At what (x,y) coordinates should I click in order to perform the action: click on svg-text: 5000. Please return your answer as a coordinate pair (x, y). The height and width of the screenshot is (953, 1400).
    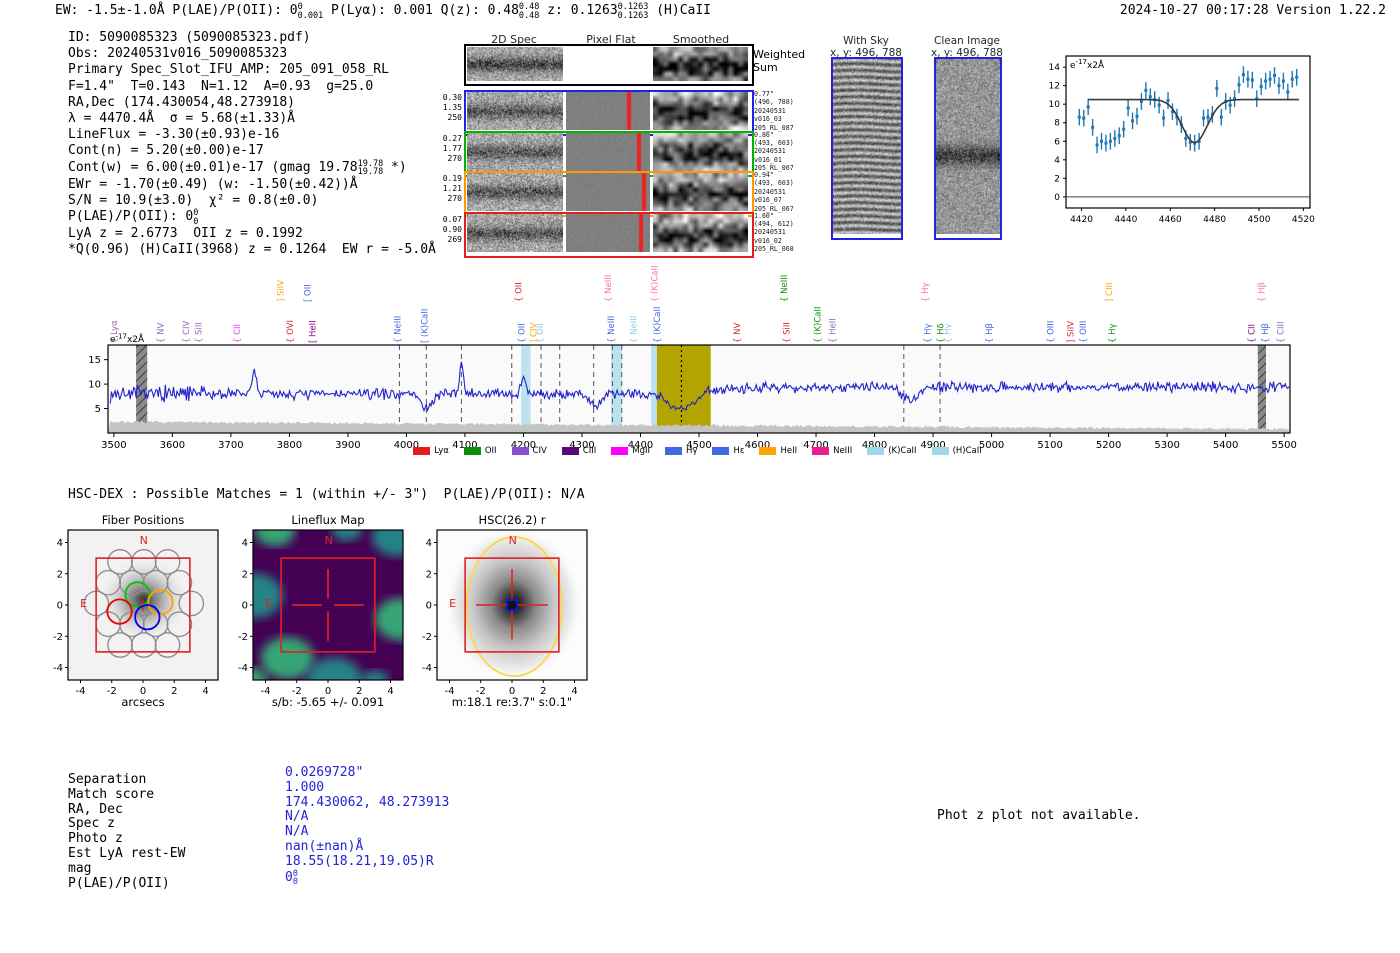
    Looking at the image, I should click on (991, 445).